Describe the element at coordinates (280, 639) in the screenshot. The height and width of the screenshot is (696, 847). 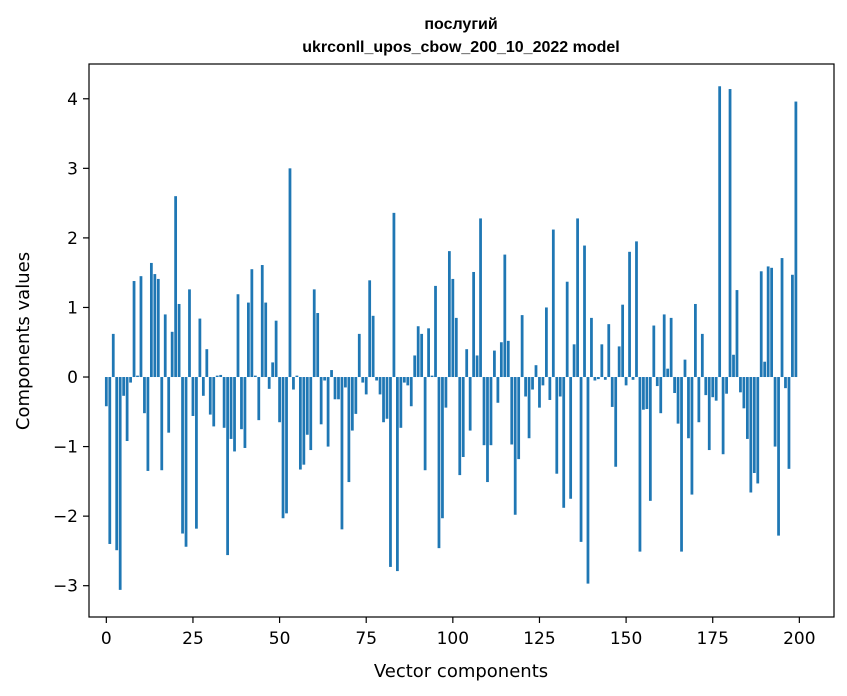
I see `x-tick-label: 50` at that location.